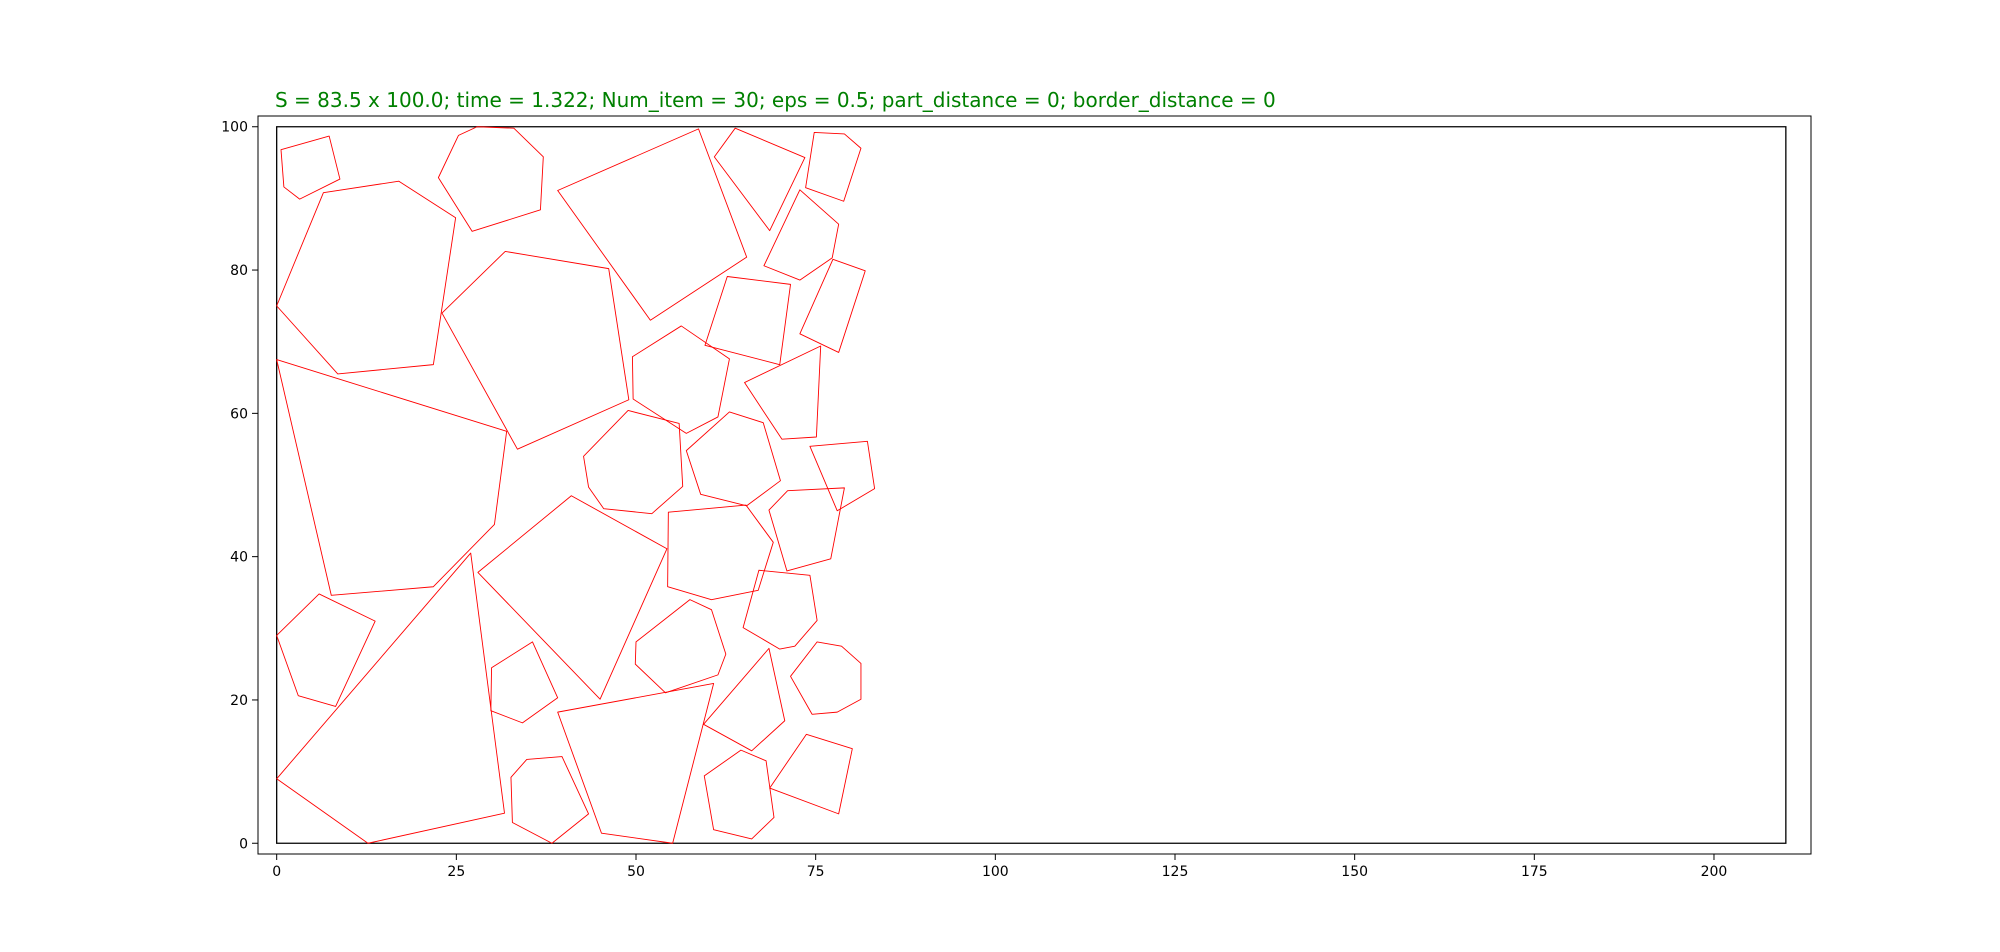 This screenshot has width=2000, height=952. Describe the element at coordinates (239, 271) in the screenshot. I see `y-tick-label: 80` at that location.